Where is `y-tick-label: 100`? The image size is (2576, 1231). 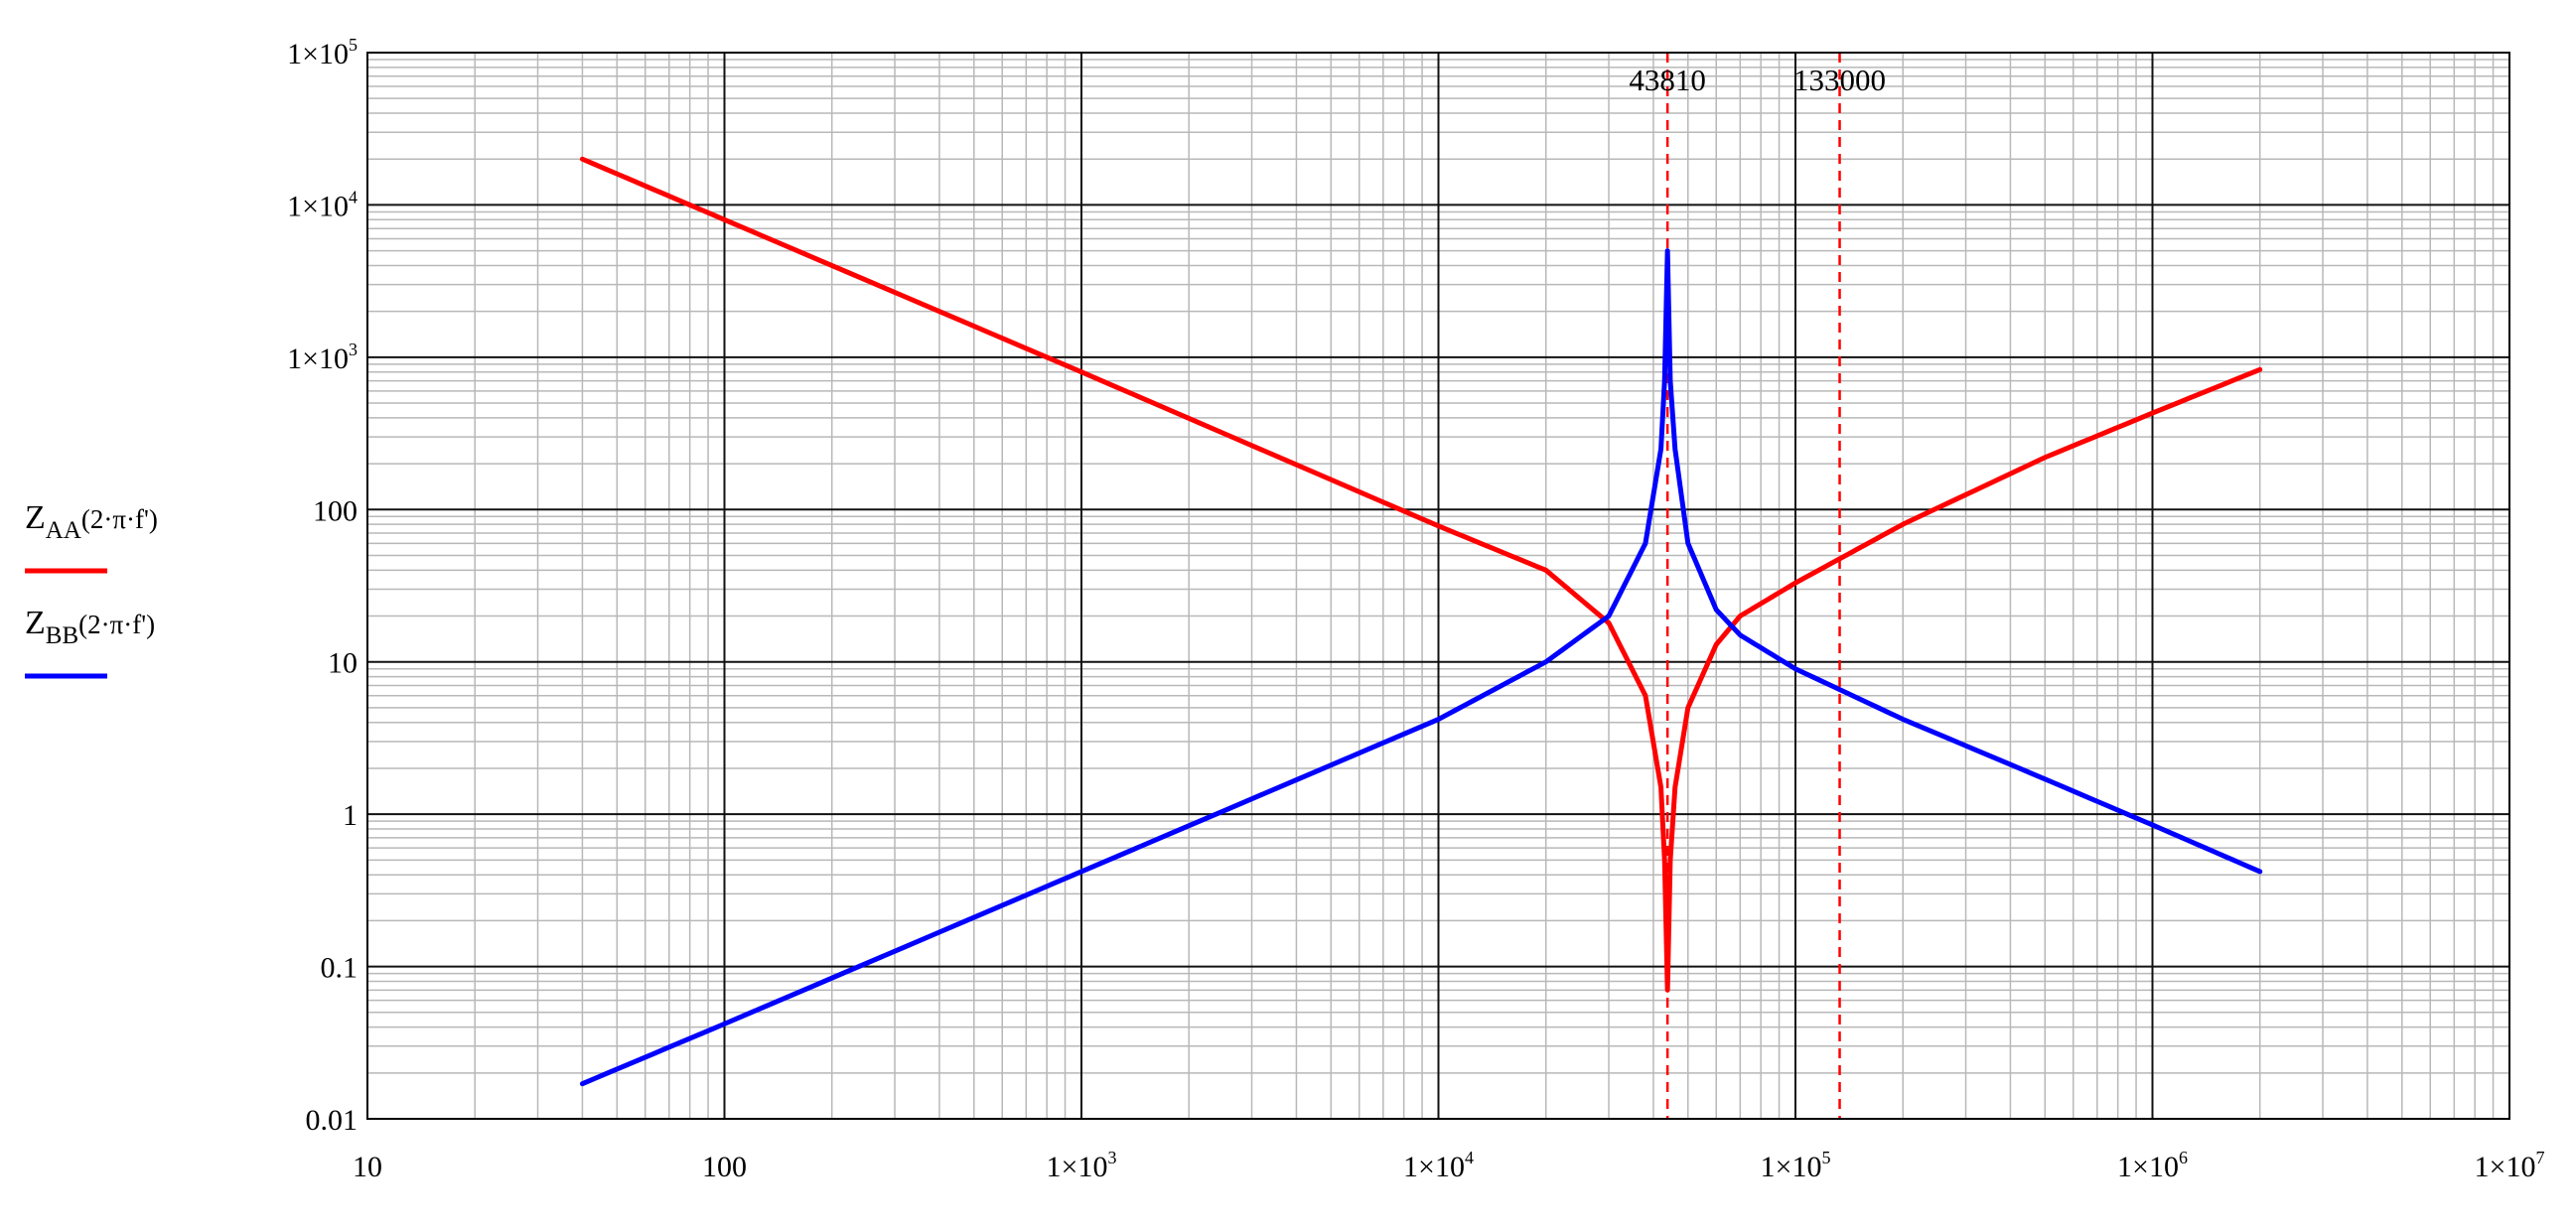 y-tick-label: 100 is located at coordinates (336, 511).